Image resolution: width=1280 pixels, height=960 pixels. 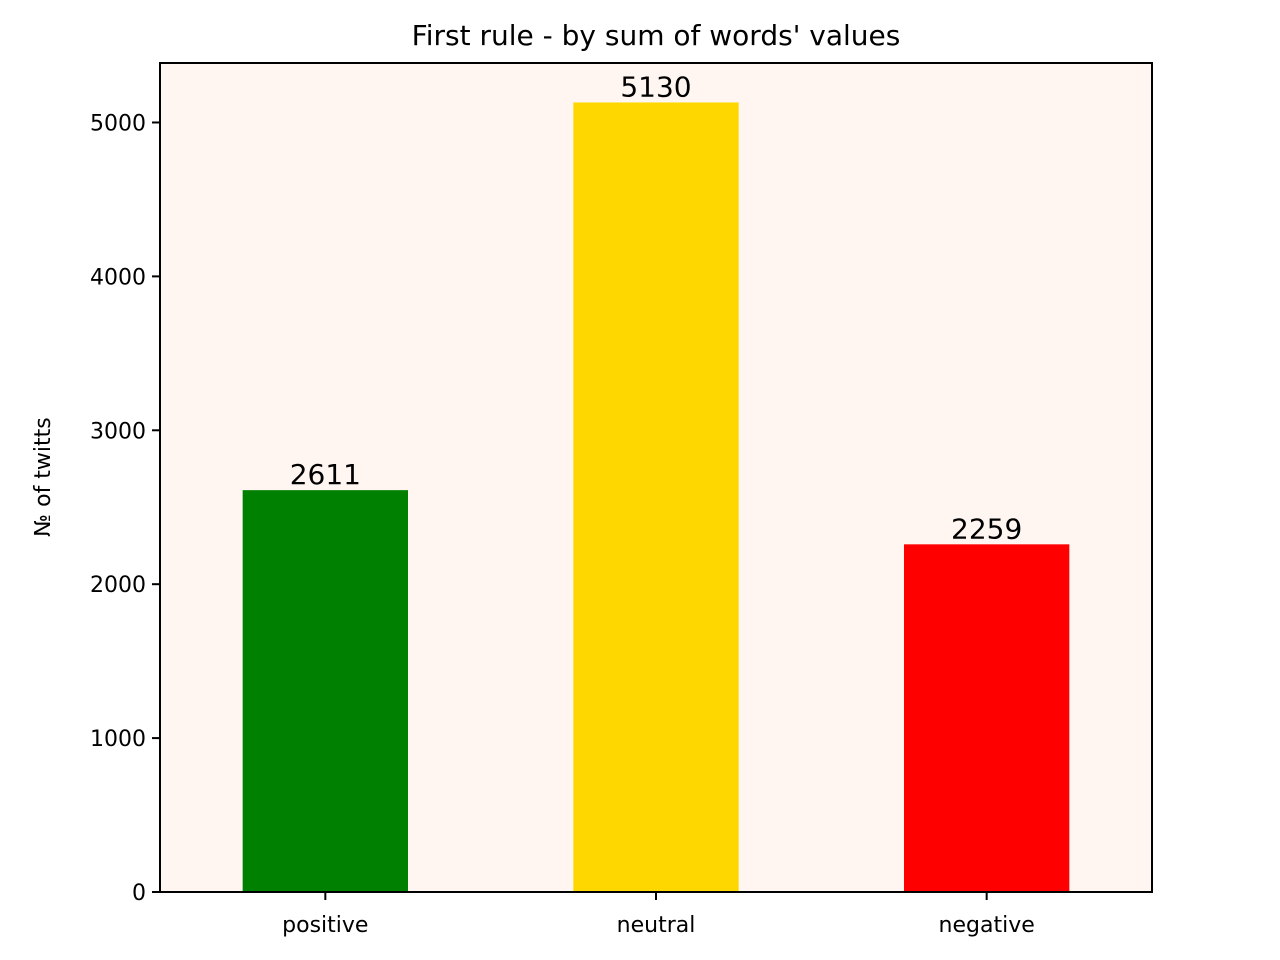 What do you see at coordinates (139, 893) in the screenshot?
I see `y-tick-label-0: 0` at bounding box center [139, 893].